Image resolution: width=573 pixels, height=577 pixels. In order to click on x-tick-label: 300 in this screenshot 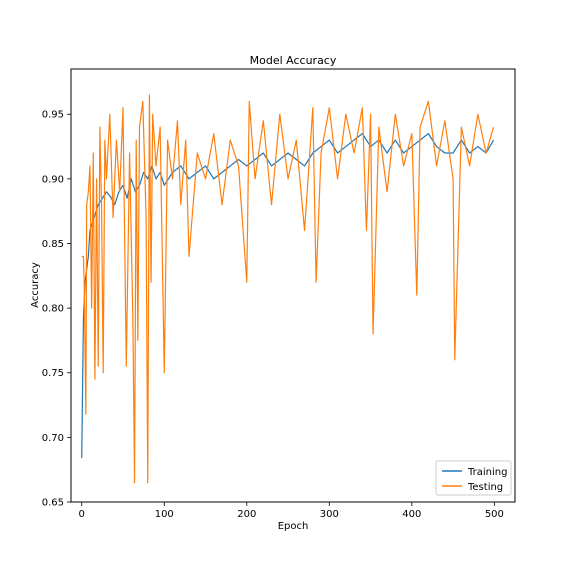, I will do `click(329, 514)`.